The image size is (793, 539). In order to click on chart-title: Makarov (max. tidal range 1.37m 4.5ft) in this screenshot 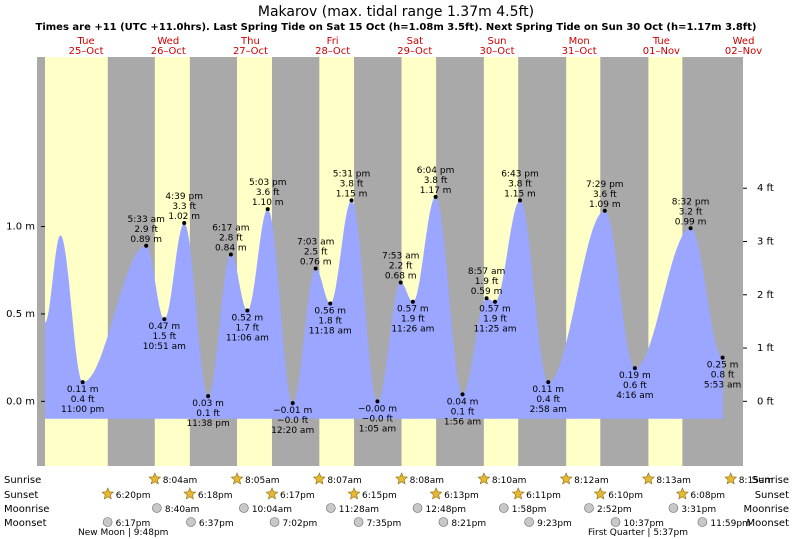, I will do `click(396, 12)`.